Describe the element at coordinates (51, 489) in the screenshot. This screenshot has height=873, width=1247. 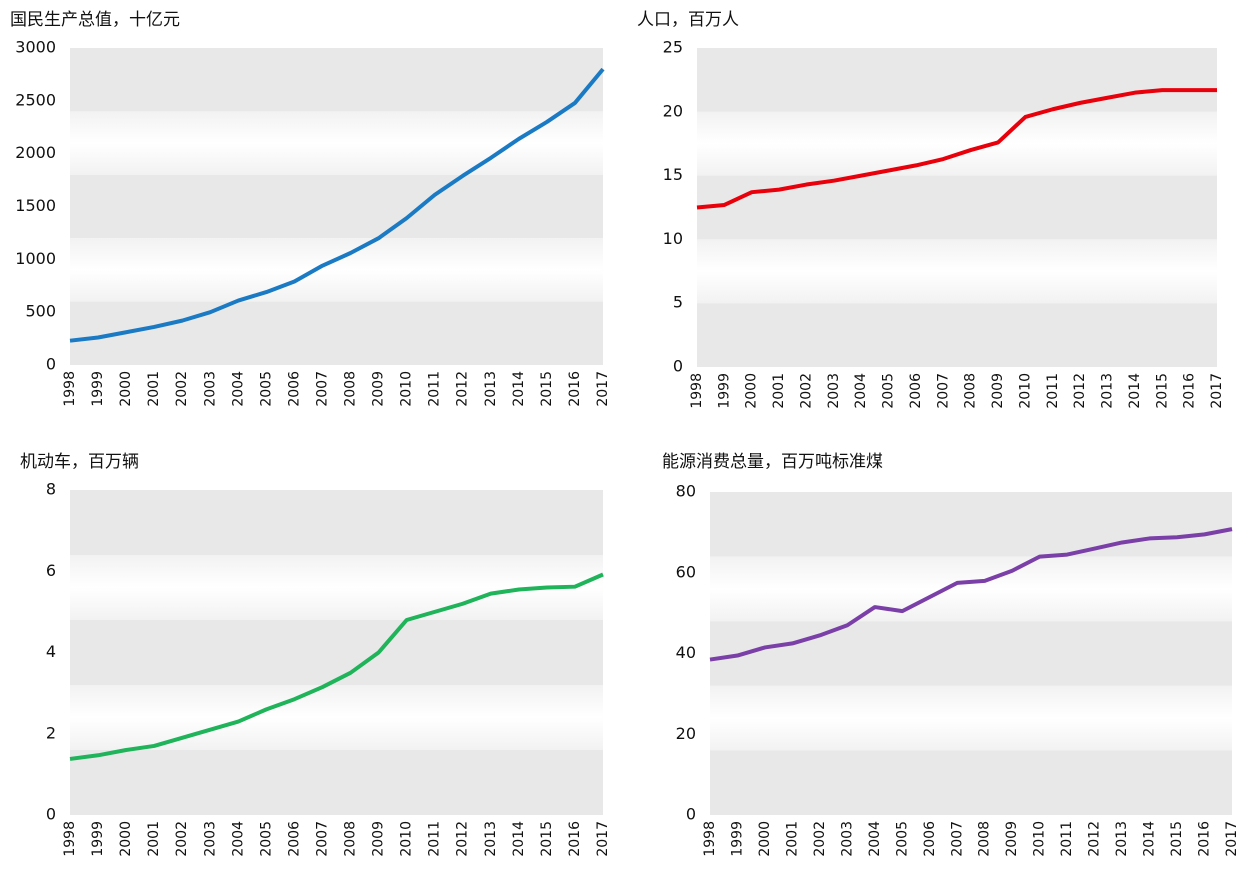
I see `y-tick-label: 8` at that location.